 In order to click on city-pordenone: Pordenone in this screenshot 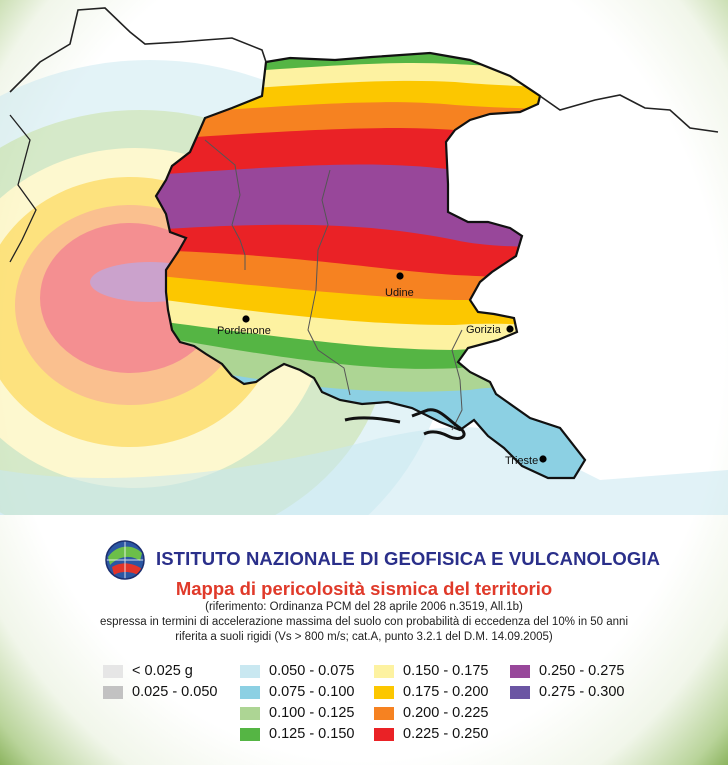, I will do `click(244, 326)`.